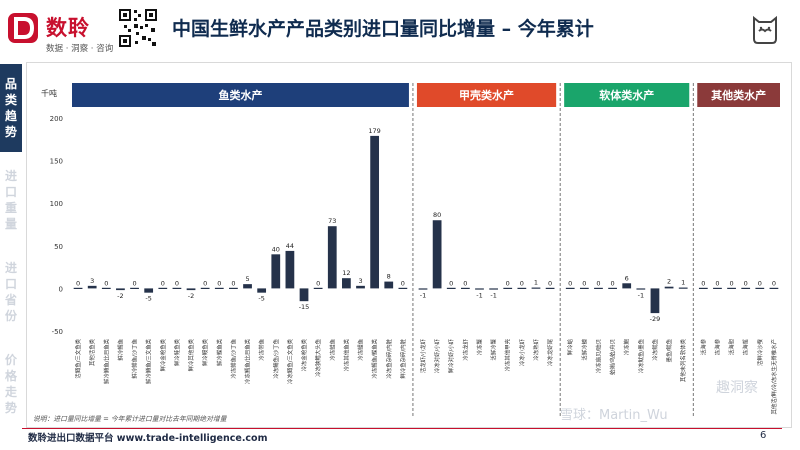  I want to click on data-label: -29, so click(655, 319).